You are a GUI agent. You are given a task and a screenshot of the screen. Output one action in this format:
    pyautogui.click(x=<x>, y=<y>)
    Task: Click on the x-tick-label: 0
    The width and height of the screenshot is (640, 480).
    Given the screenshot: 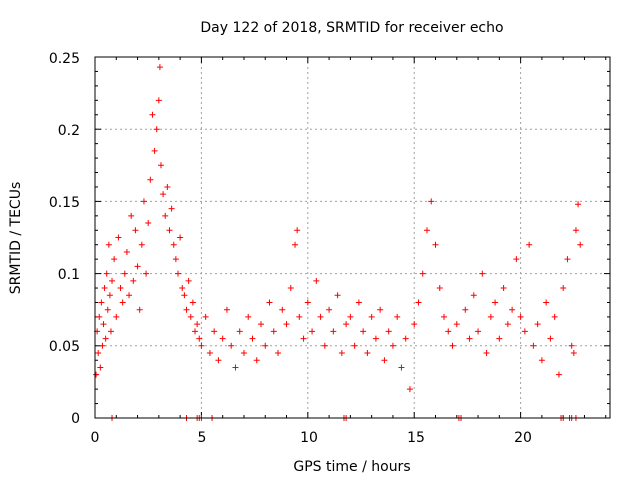 What is the action you would take?
    pyautogui.click(x=95, y=438)
    